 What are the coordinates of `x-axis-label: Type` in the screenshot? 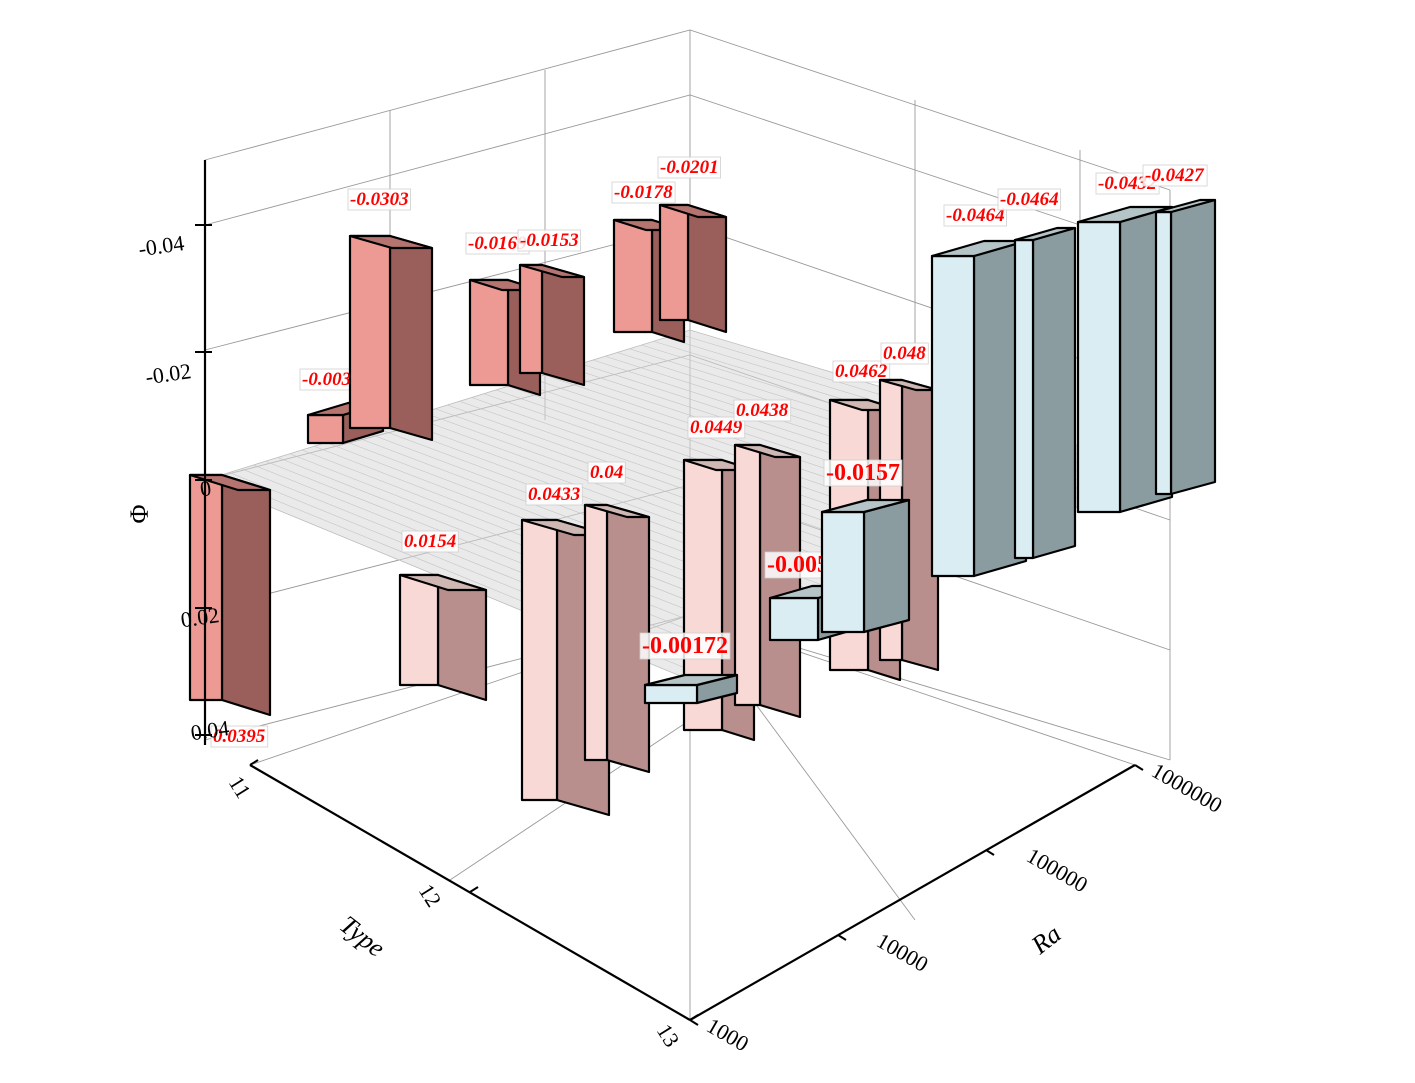 It's located at (362, 936).